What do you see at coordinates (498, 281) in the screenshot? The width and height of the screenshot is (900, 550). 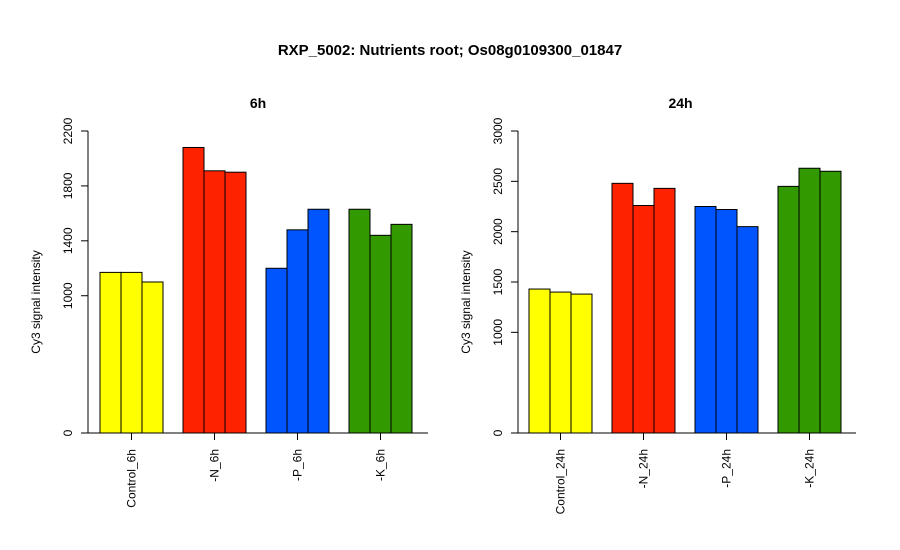 I see `y-tick-label: 1500` at bounding box center [498, 281].